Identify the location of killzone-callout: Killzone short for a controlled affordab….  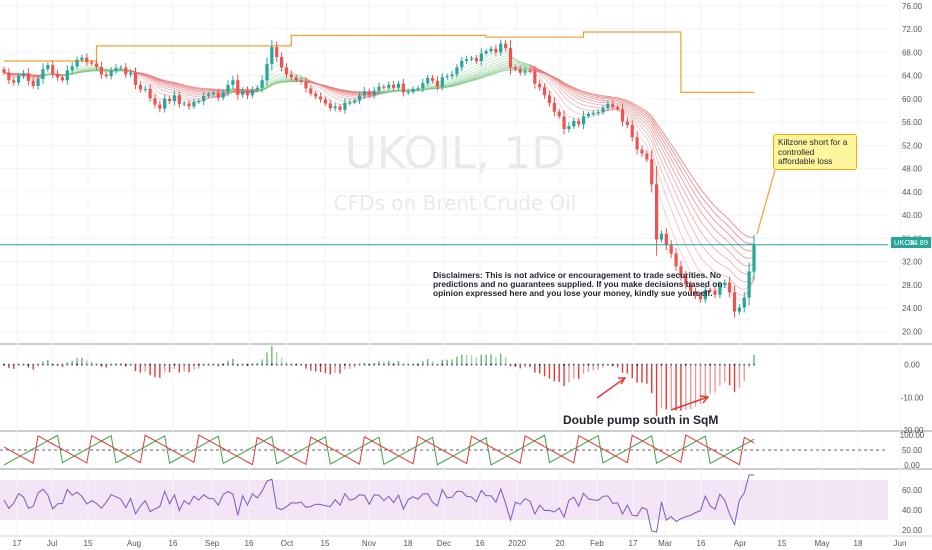
(815, 152).